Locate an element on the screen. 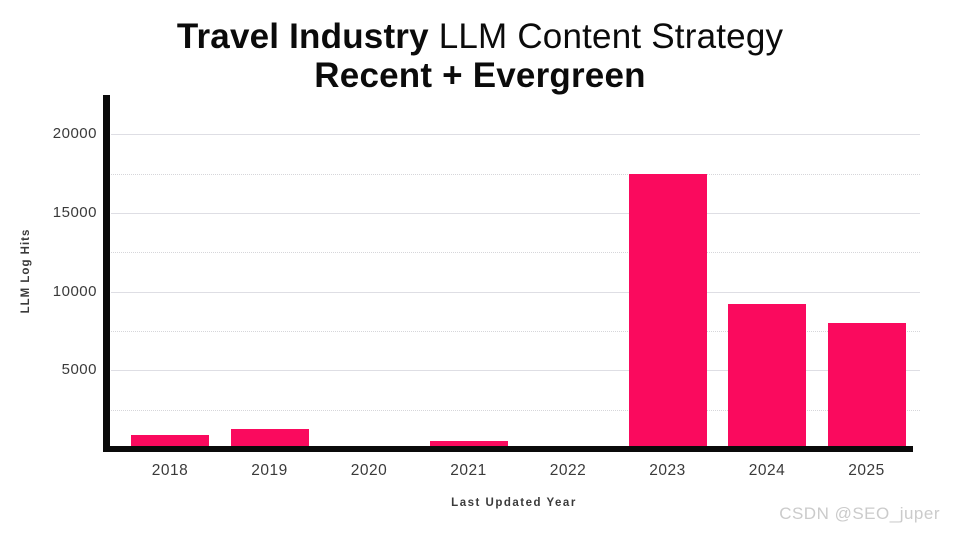 This screenshot has height=537, width=960. x-tick-label-2023: 2023 is located at coordinates (667, 470).